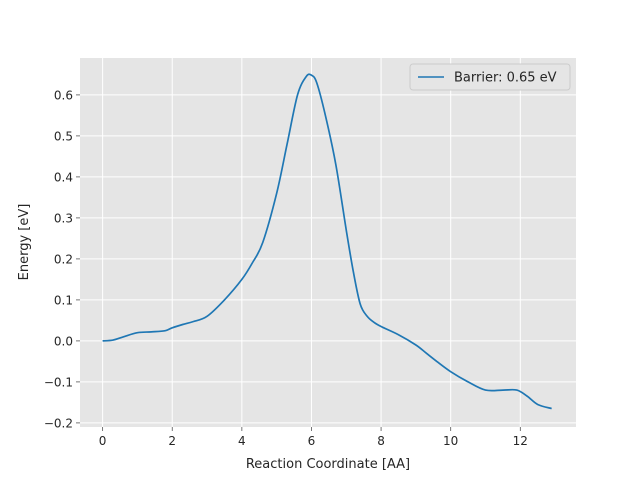 The width and height of the screenshot is (640, 480). What do you see at coordinates (450, 441) in the screenshot?
I see `x-tick-label: 10` at bounding box center [450, 441].